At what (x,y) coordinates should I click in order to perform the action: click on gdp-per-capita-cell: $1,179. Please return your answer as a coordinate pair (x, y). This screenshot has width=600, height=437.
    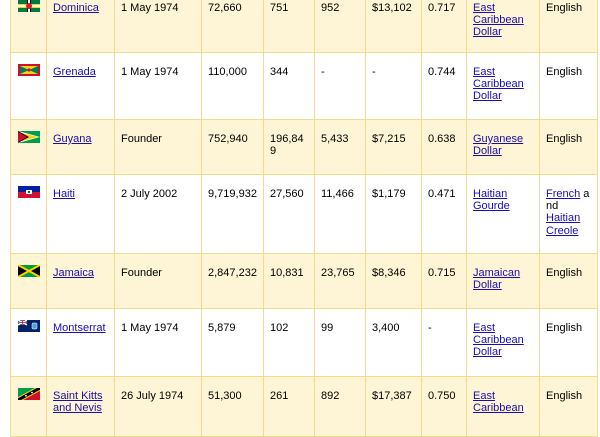
    Looking at the image, I should click on (393, 214).